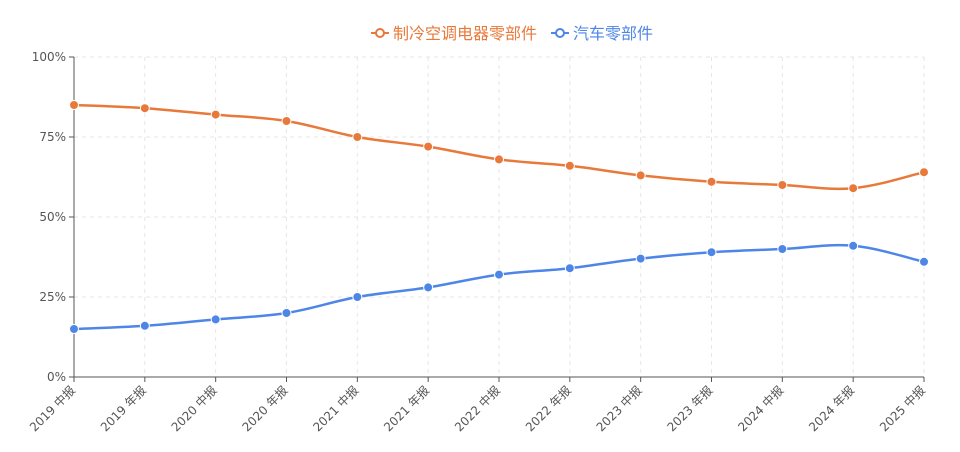 The height and width of the screenshot is (452, 960). I want to click on legend-label-1: 汽车零部件, so click(613, 33).